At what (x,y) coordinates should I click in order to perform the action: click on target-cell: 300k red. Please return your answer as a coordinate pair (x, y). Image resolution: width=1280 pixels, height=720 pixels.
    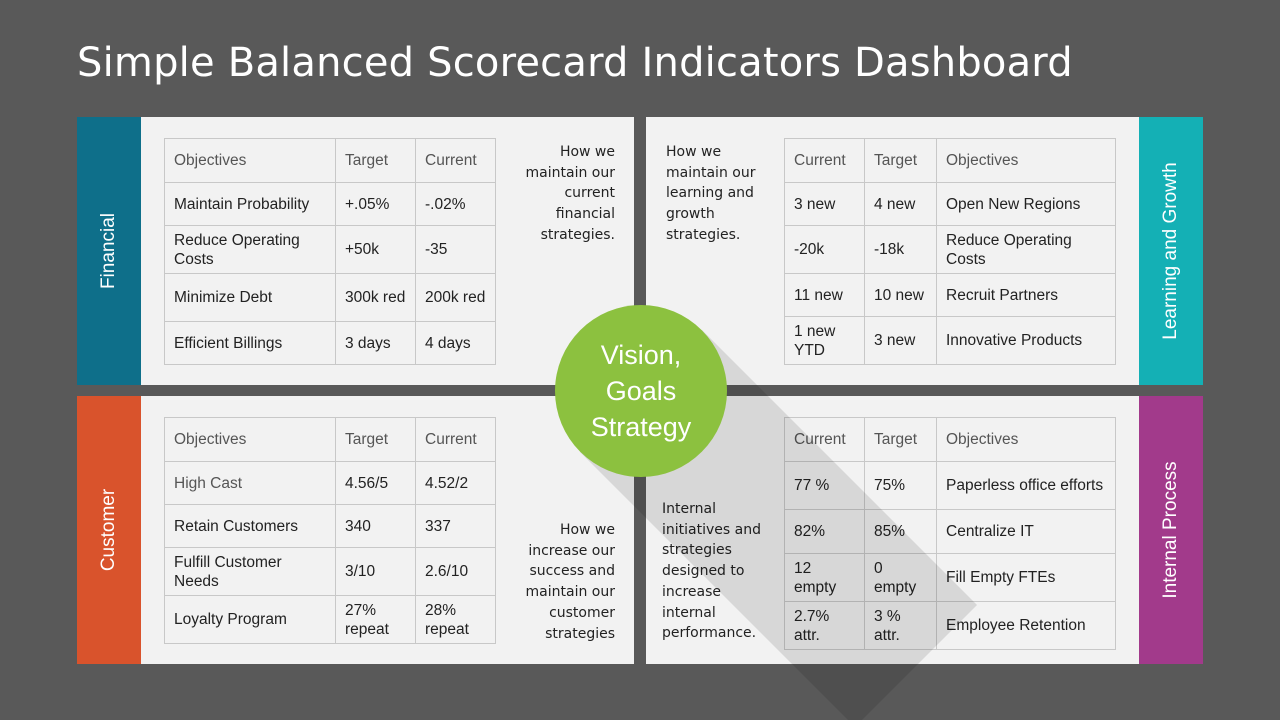
    Looking at the image, I should click on (375, 297).